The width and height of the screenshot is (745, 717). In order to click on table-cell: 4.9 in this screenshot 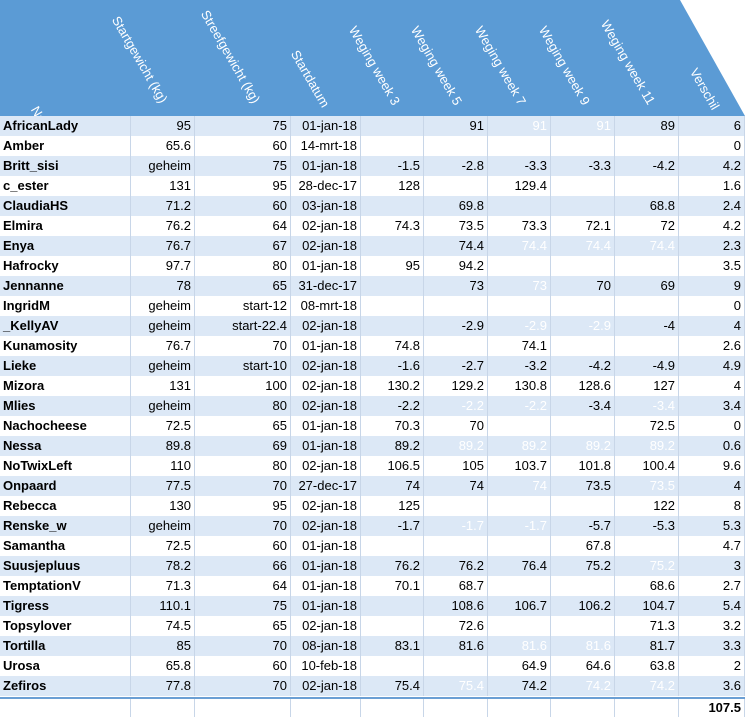, I will do `click(712, 366)`.